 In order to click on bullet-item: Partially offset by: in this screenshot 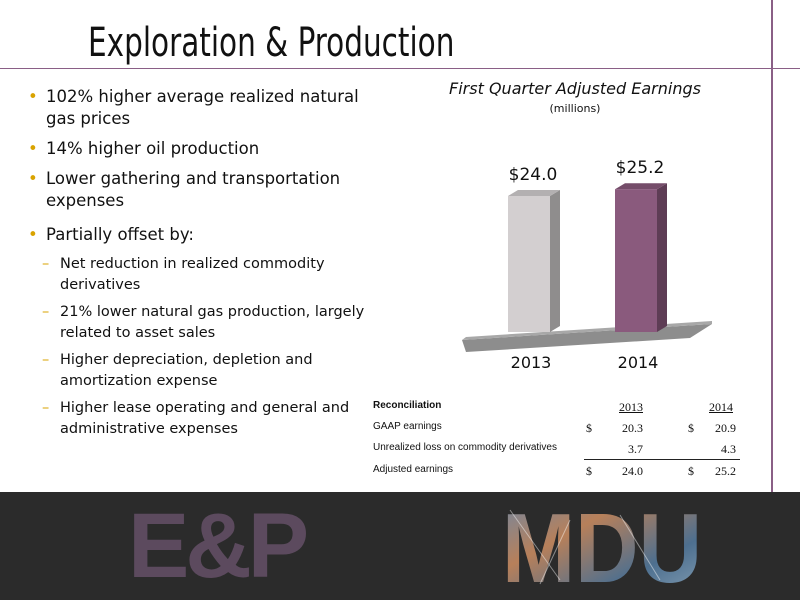, I will do `click(198, 235)`.